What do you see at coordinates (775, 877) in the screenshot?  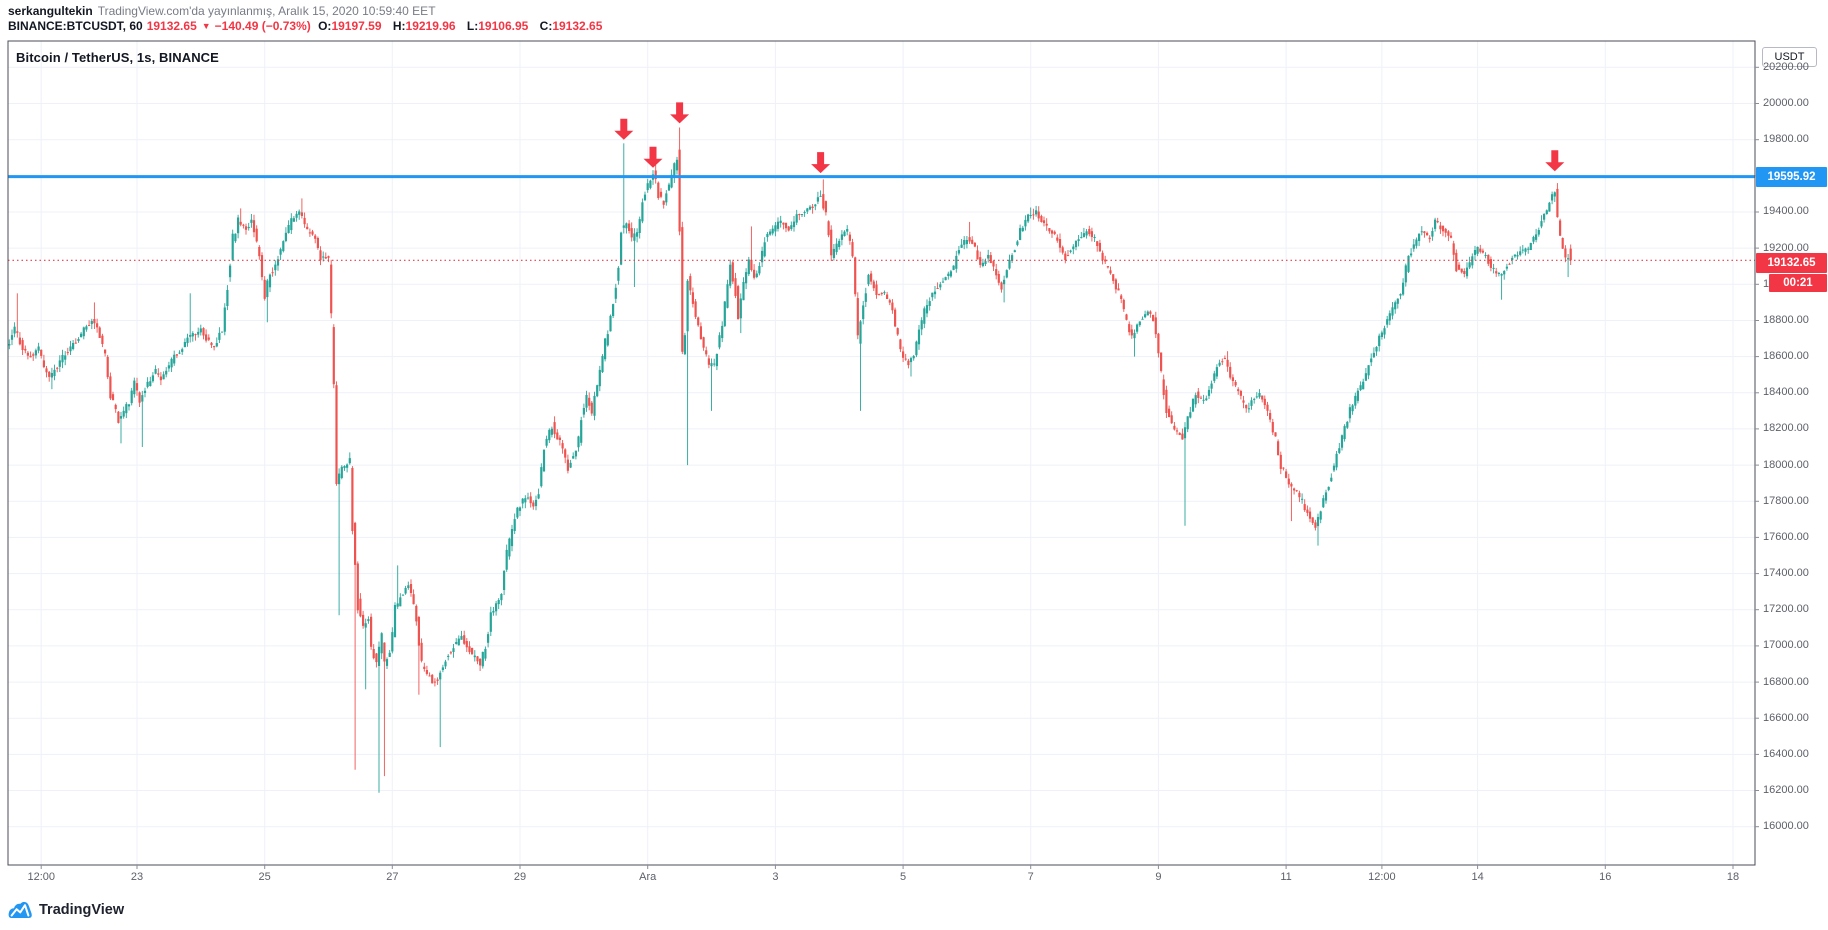 I see `time-axis-label: 3` at bounding box center [775, 877].